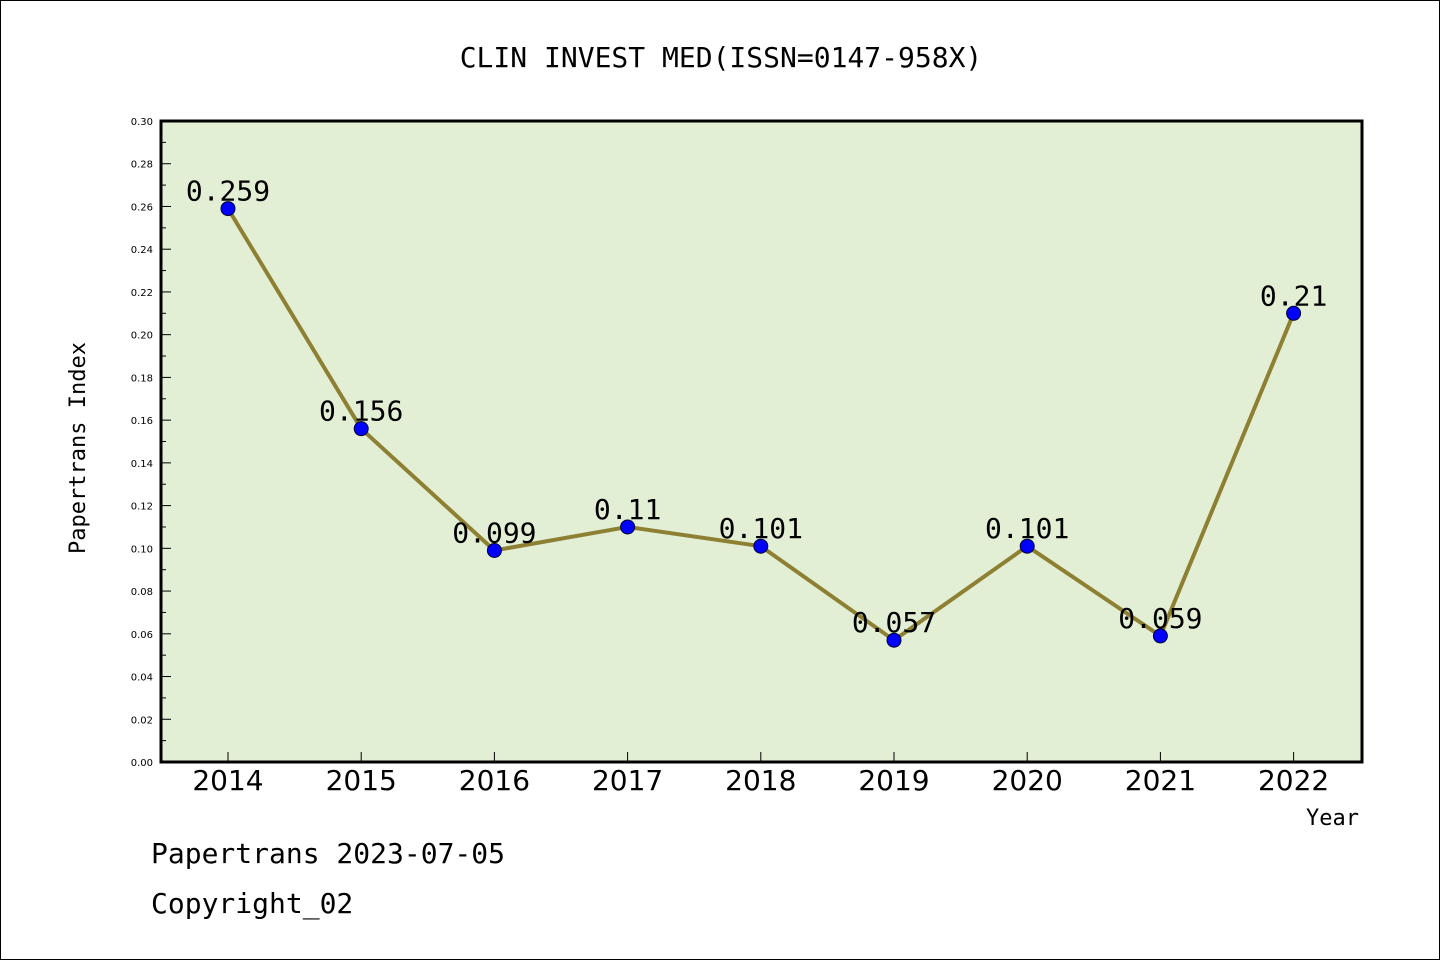  Describe the element at coordinates (494, 532) in the screenshot. I see `data-label: 0.099` at that location.